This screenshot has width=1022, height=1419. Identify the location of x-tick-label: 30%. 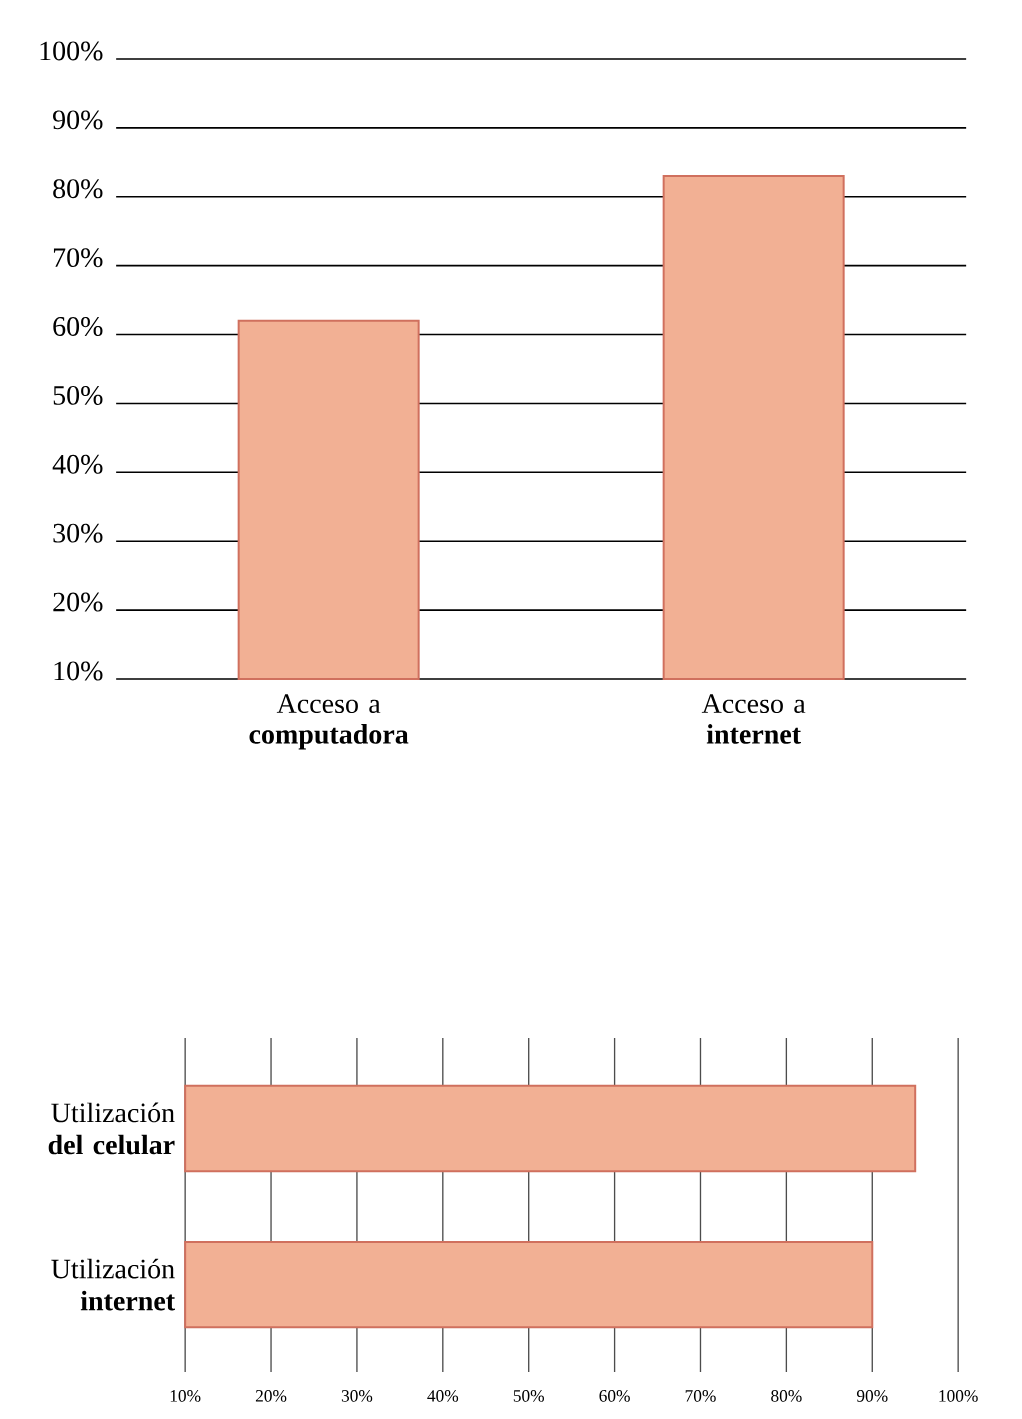
(357, 1396).